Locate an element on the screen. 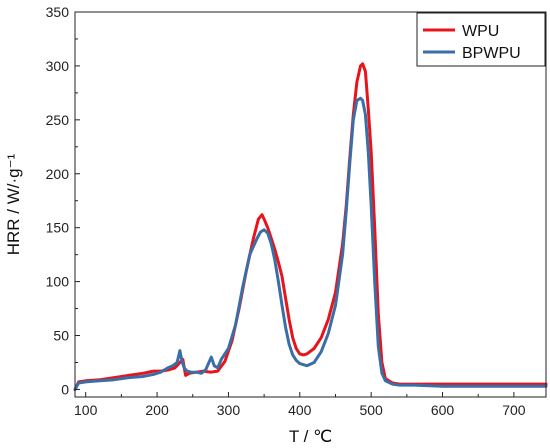 The height and width of the screenshot is (448, 550). x-tick-label: 400 is located at coordinates (300, 410).